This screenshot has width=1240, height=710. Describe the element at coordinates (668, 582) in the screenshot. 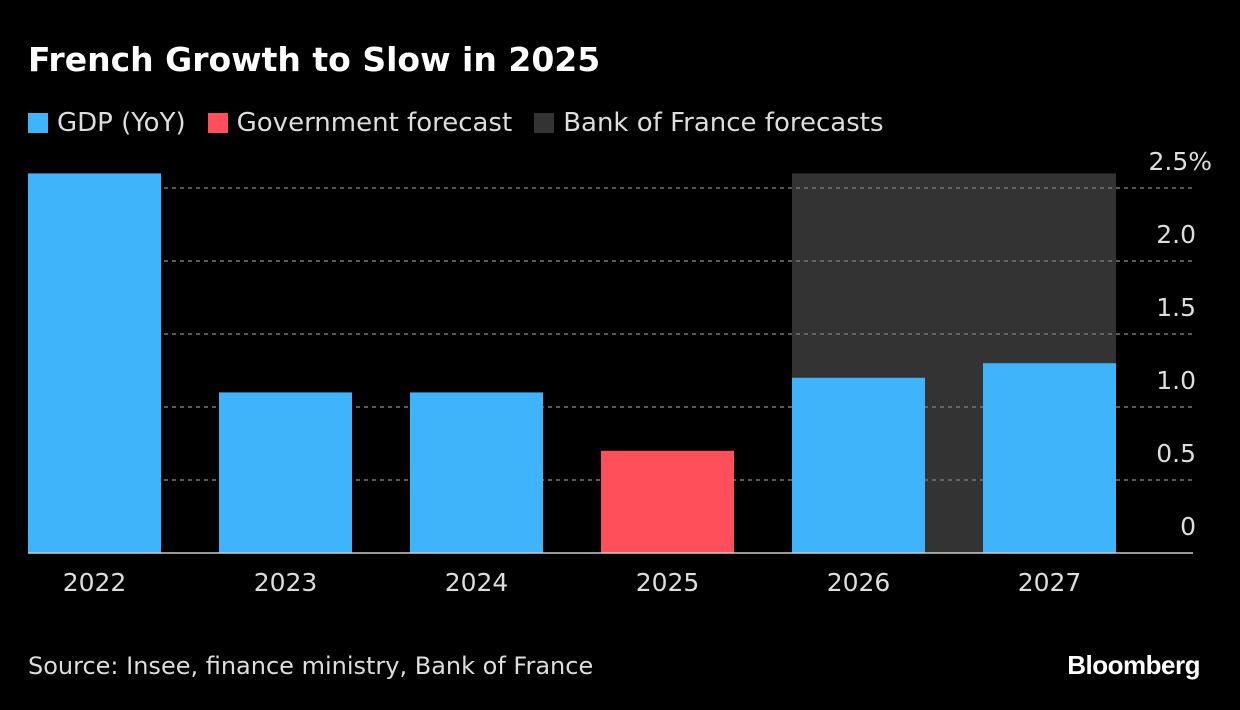

I see `x-tick-label: 2025` at that location.